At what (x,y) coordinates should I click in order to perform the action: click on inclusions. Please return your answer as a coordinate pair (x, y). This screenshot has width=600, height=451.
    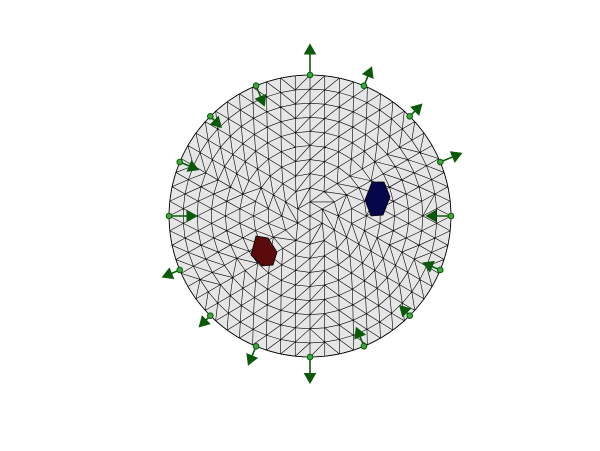
    Looking at the image, I should click on (320, 224).